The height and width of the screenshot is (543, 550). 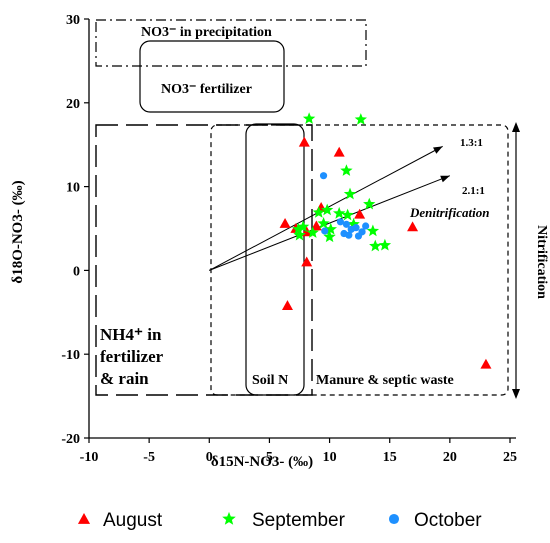 What do you see at coordinates (209, 457) in the screenshot?
I see `x-tick-label: 0` at bounding box center [209, 457].